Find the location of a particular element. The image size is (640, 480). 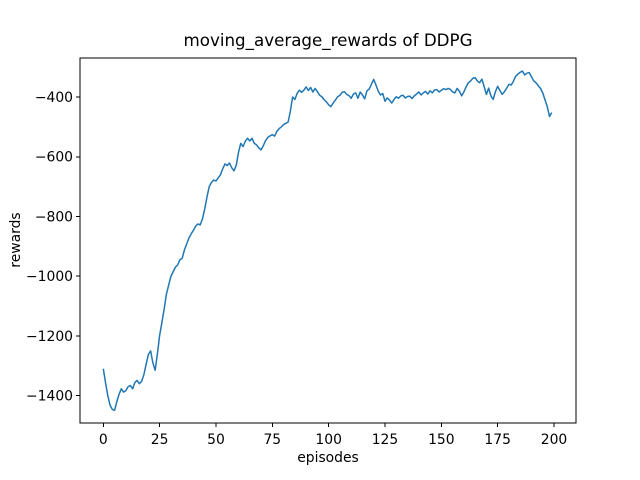

x-tick-labels: 0 25 50 75 100 125 150 175 200 is located at coordinates (333, 440).